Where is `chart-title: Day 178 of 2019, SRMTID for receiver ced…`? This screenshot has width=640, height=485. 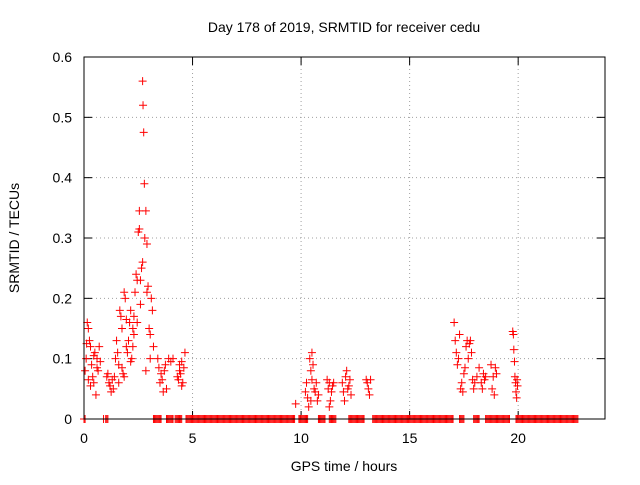
chart-title: Day 178 of 2019, SRMTID for receiver ced… is located at coordinates (344, 27).